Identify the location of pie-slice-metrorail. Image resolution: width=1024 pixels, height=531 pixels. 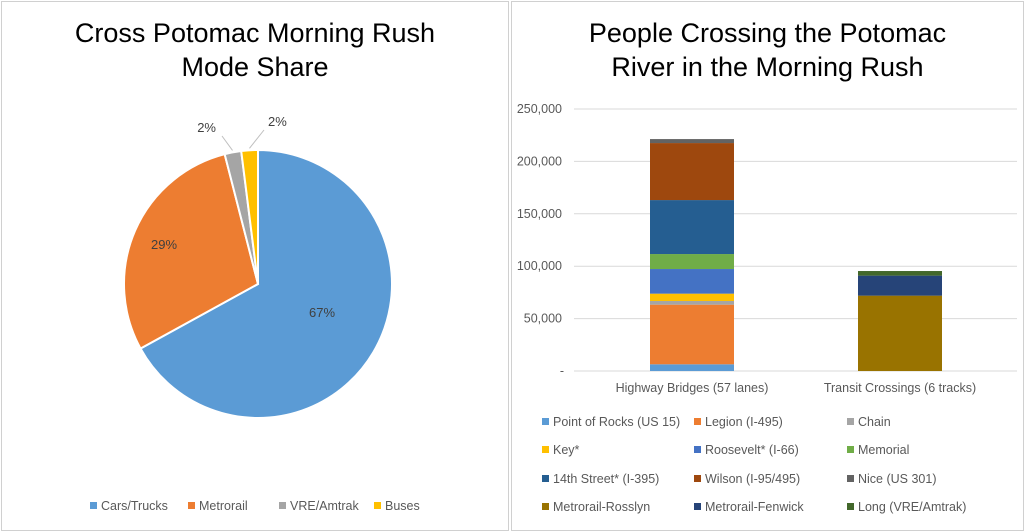
(191, 251).